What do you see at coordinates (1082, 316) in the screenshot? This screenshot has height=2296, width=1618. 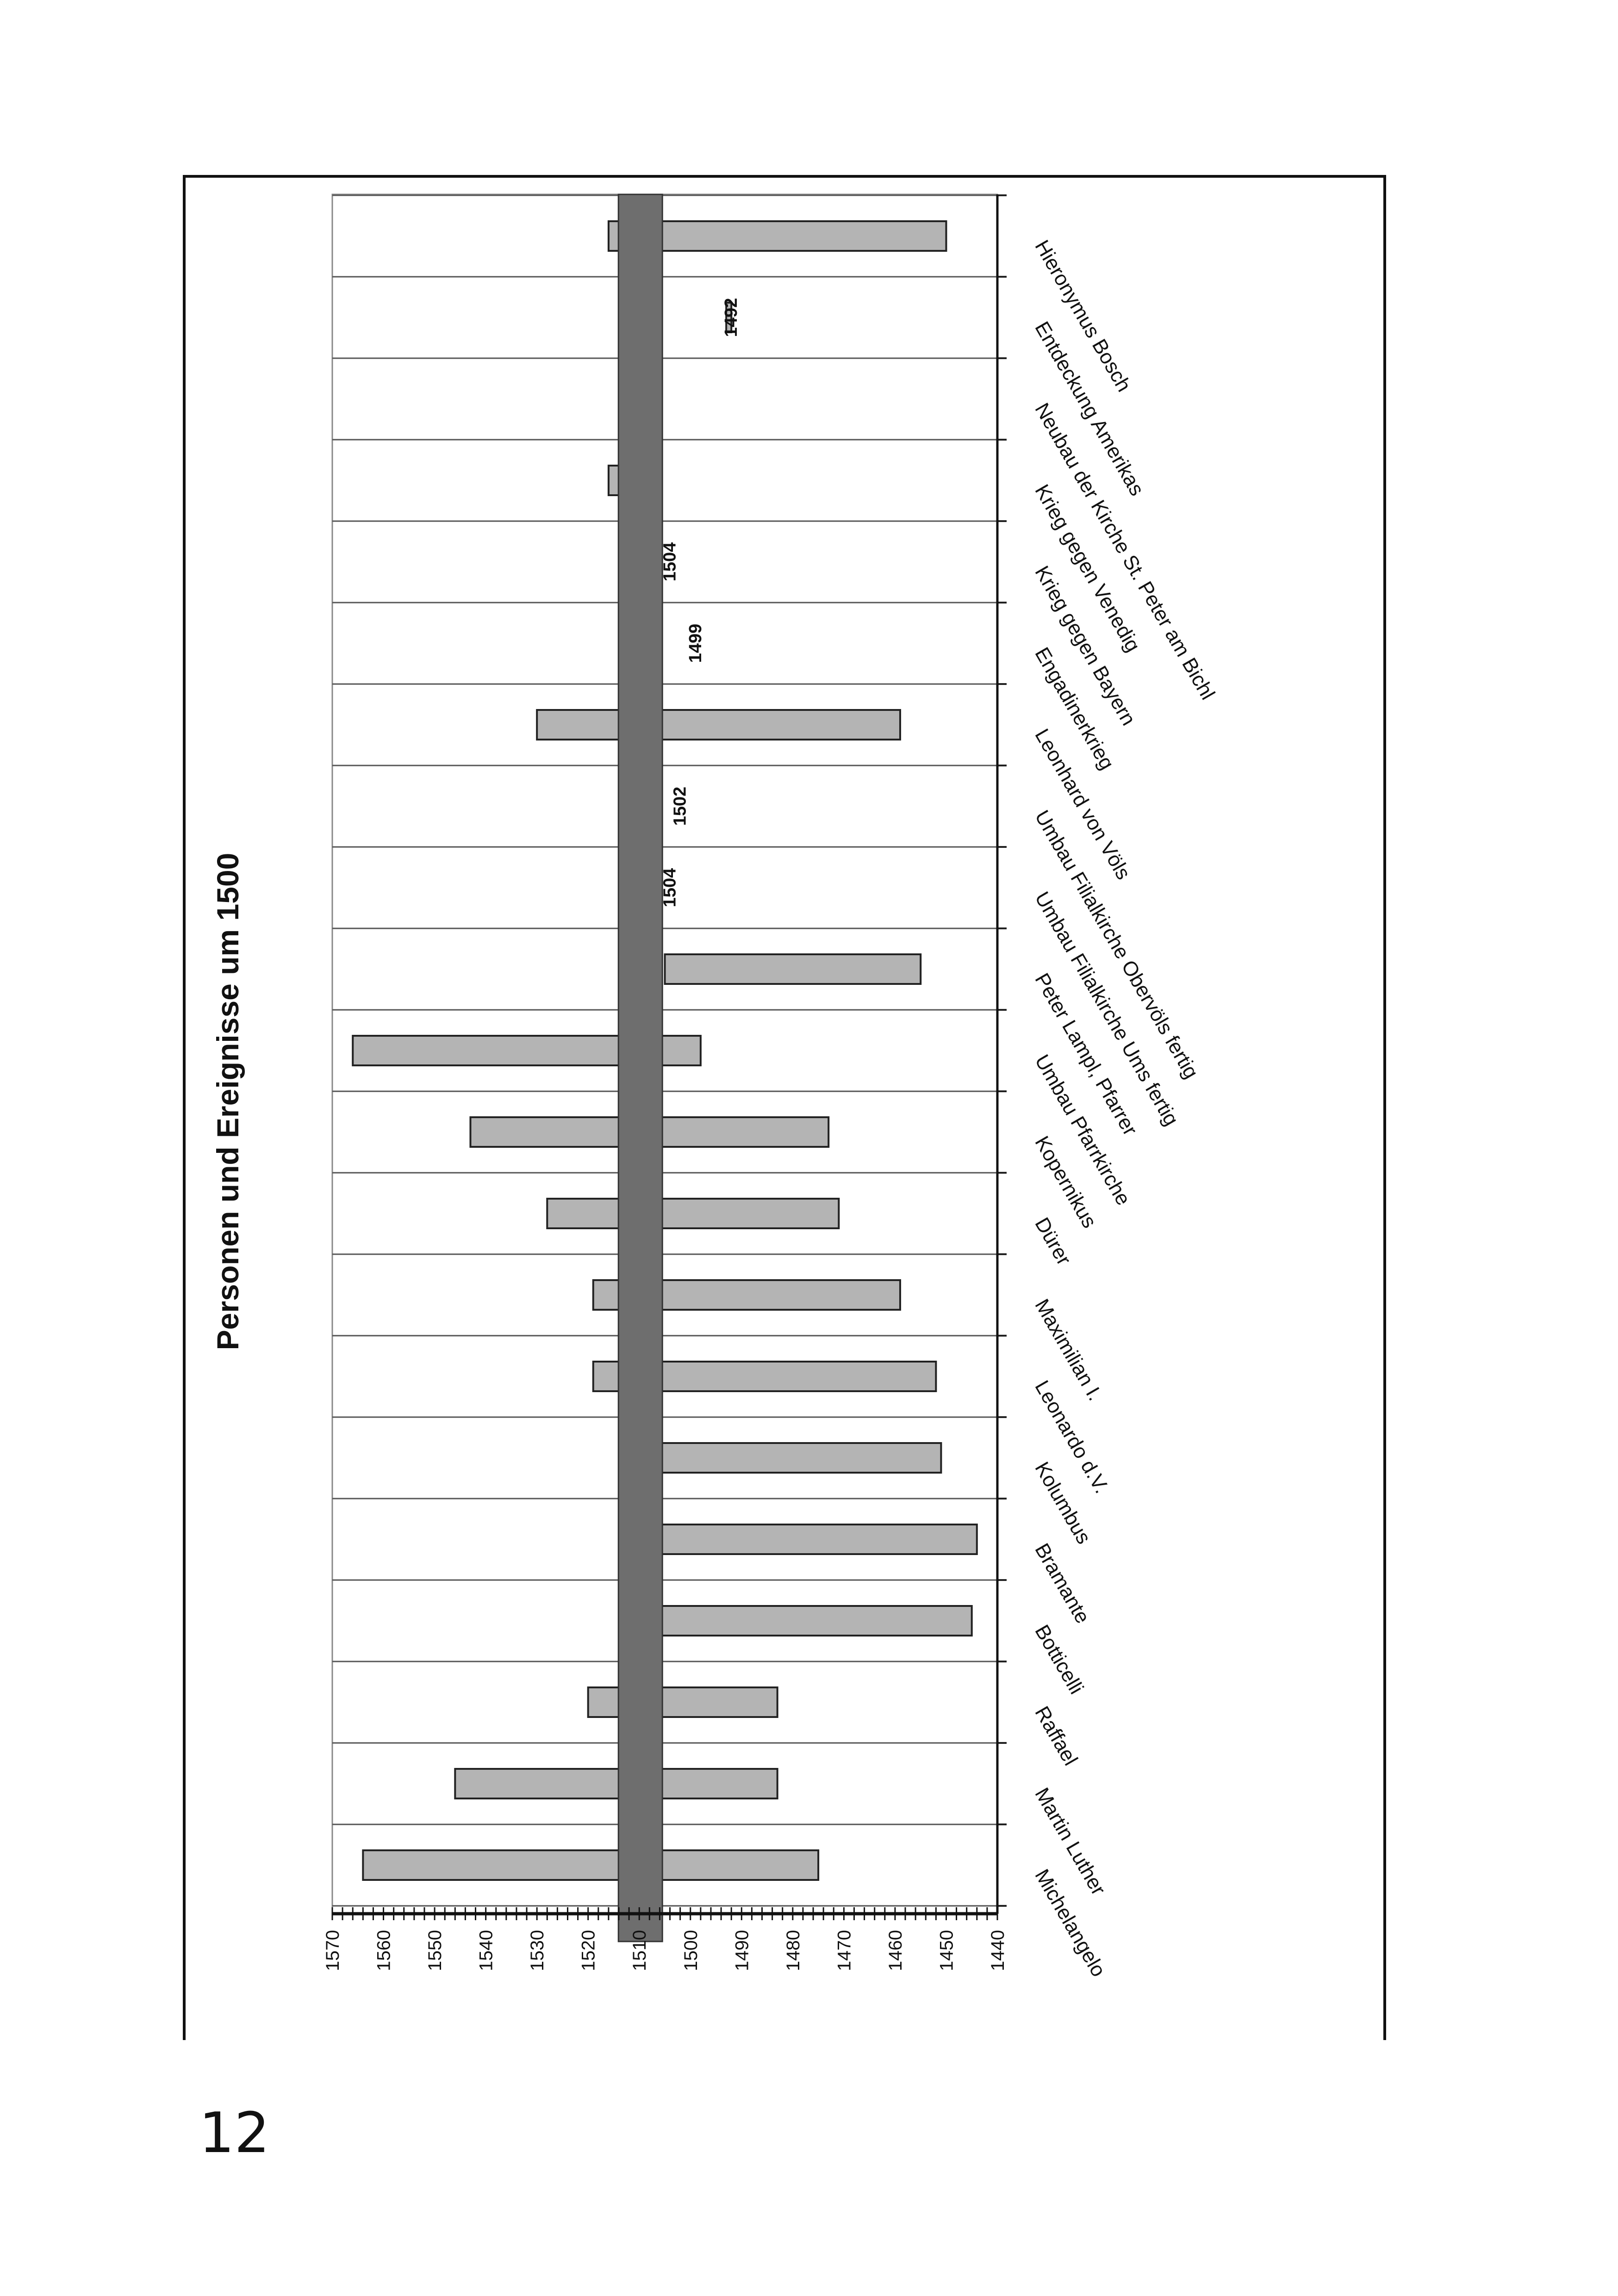 I see `category-label-20: Hieronymus Bosch` at bounding box center [1082, 316].